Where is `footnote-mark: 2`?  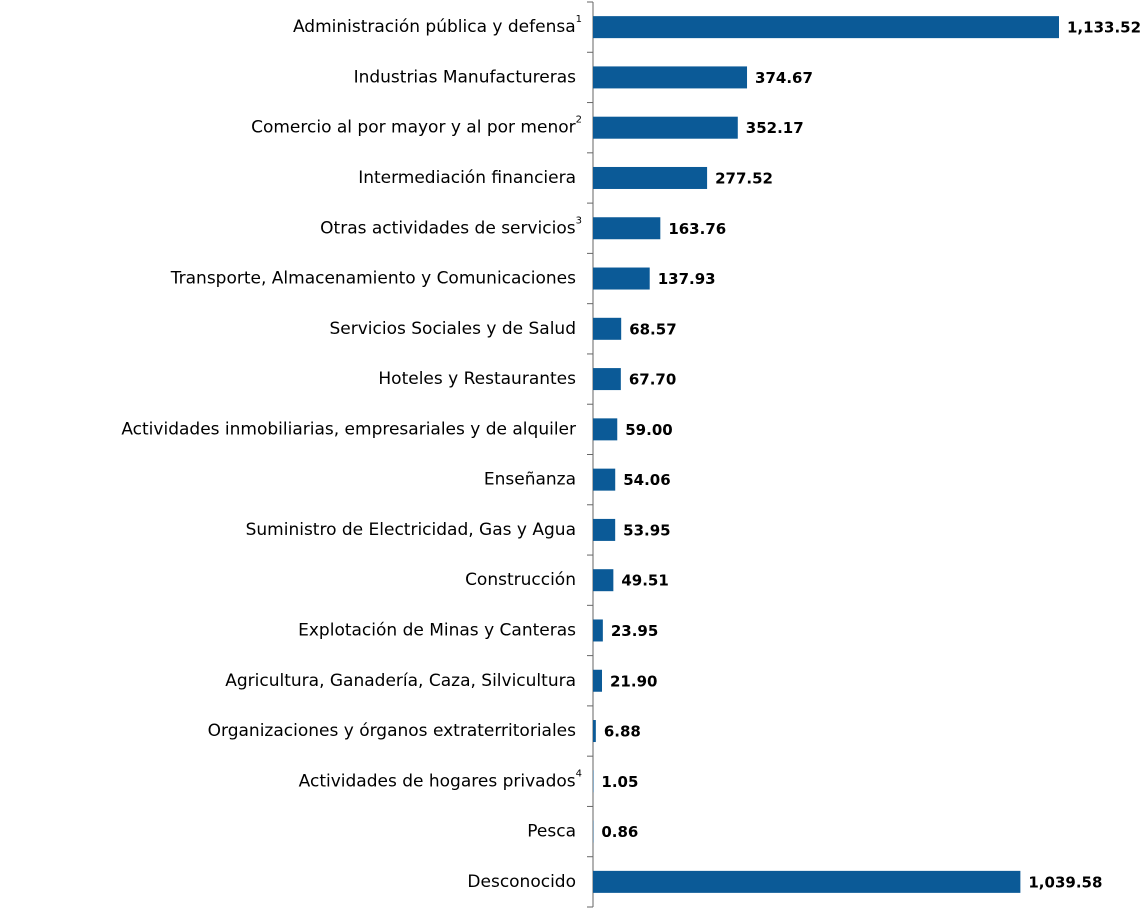 footnote-mark: 2 is located at coordinates (579, 120).